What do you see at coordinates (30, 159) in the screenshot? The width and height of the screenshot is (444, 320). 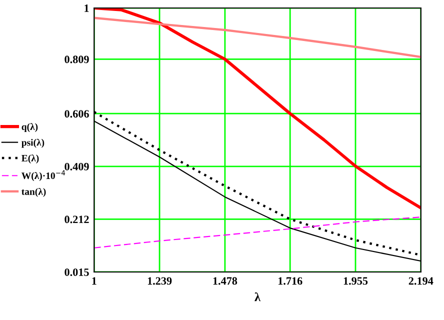 I see `legend-label: E(λ)` at bounding box center [30, 159].